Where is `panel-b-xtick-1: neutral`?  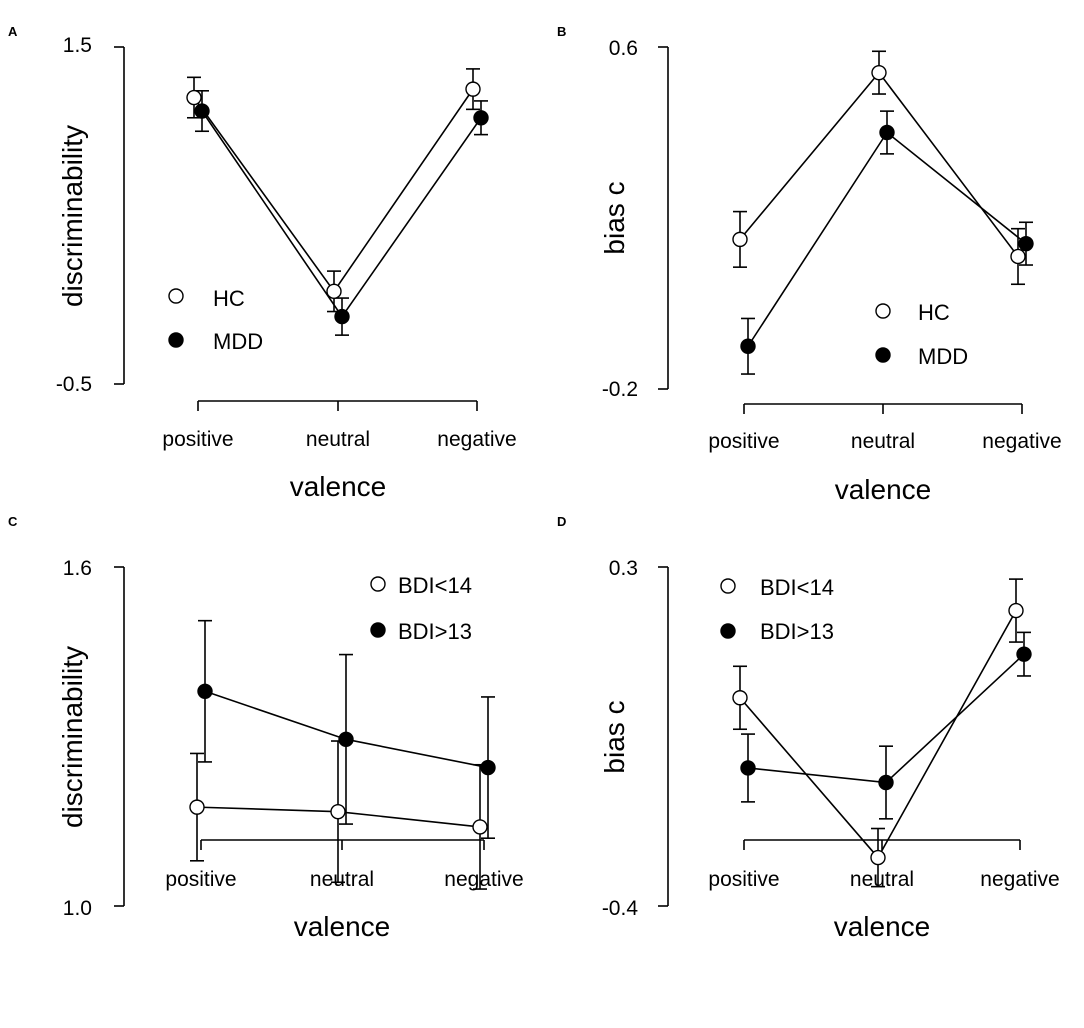 panel-b-xtick-1: neutral is located at coordinates (883, 441).